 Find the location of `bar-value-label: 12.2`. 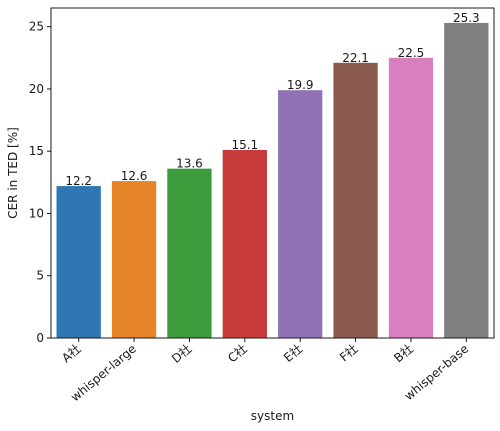

bar-value-label: 12.2 is located at coordinates (78, 181).